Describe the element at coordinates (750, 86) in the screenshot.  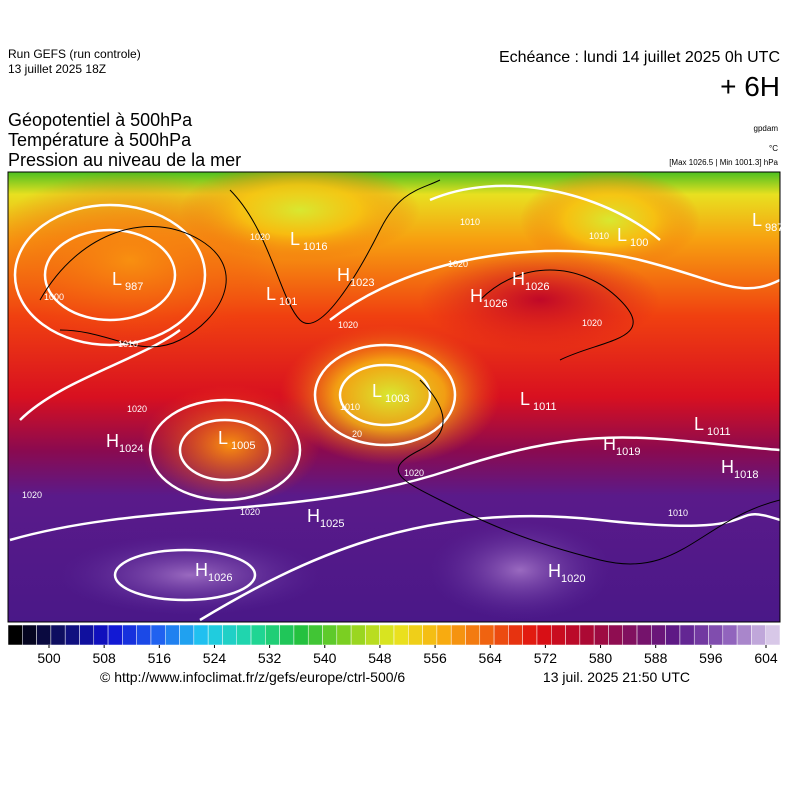
I see `offset: + 6H` at that location.